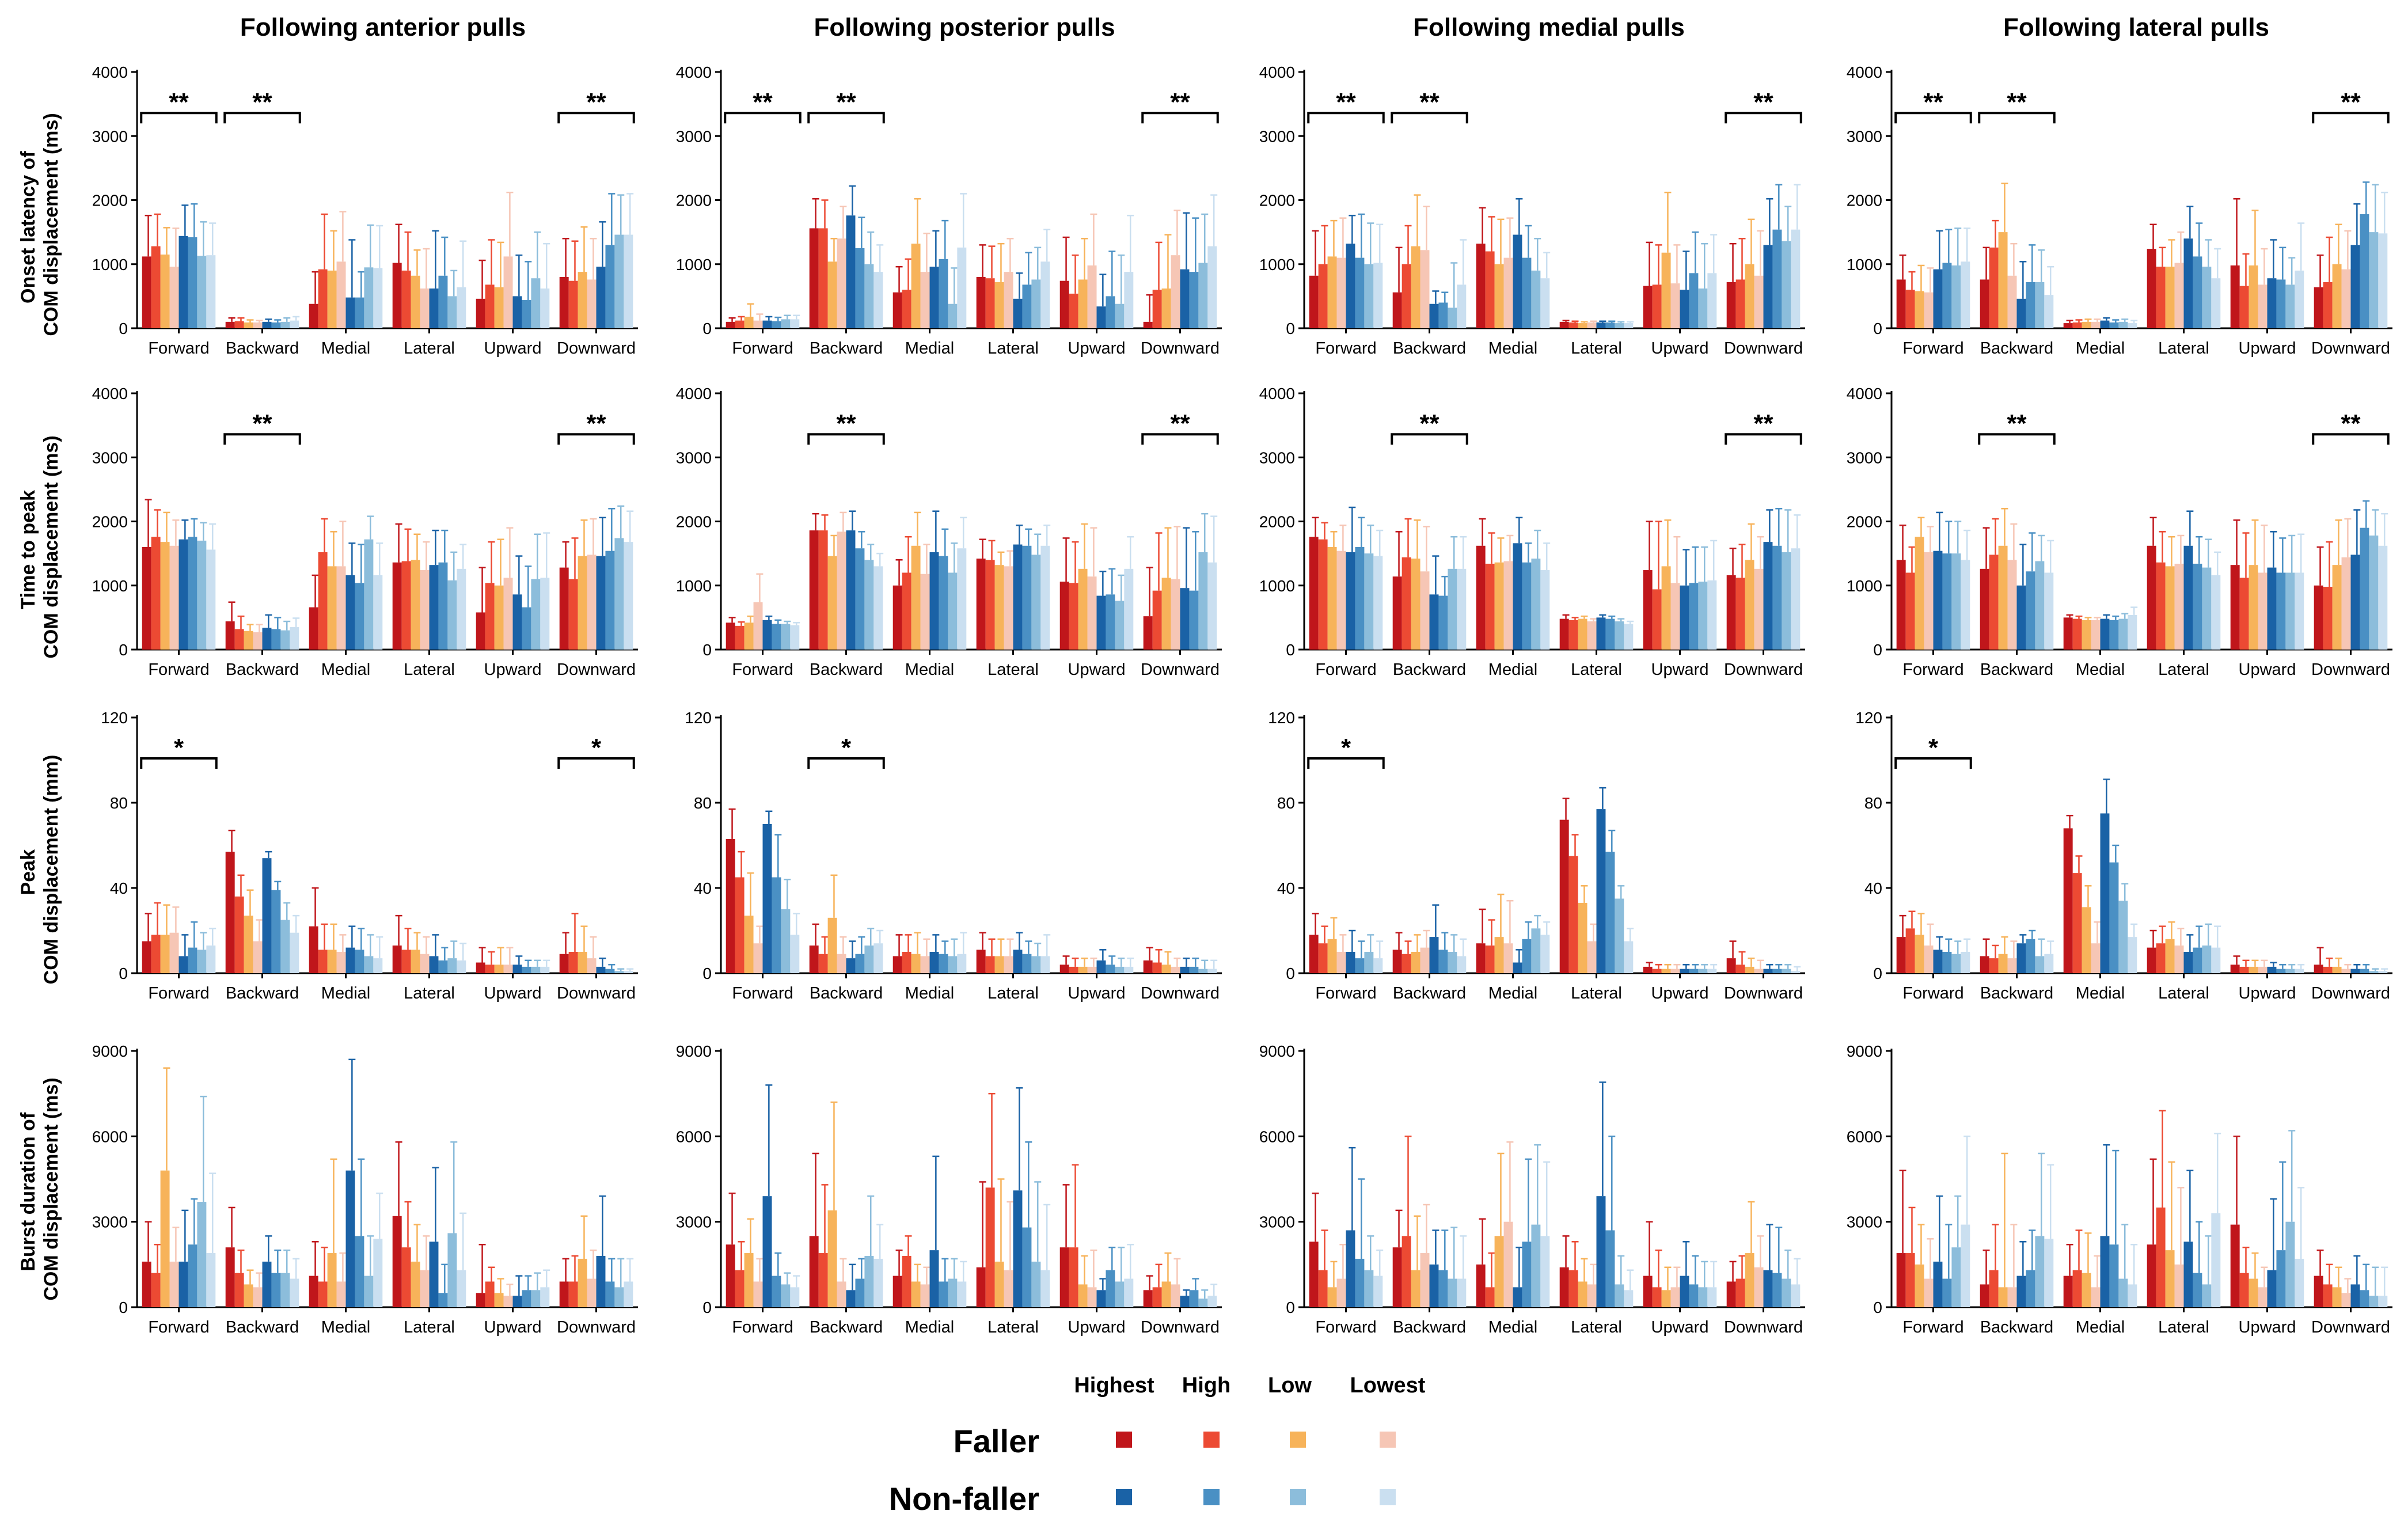 The width and height of the screenshot is (2408, 1526). I want to click on bar-upward-faller-high, so click(2244, 970).